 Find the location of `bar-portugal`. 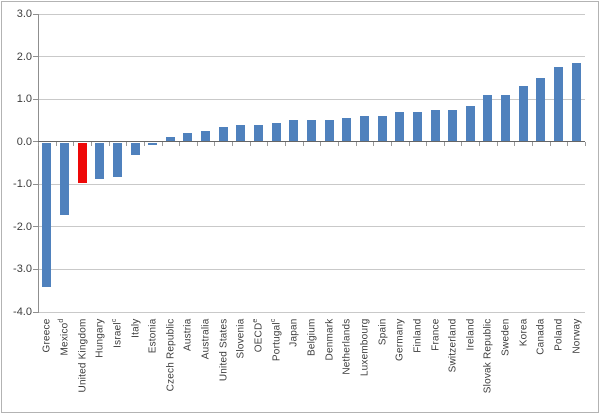

bar-portugal is located at coordinates (276, 132).